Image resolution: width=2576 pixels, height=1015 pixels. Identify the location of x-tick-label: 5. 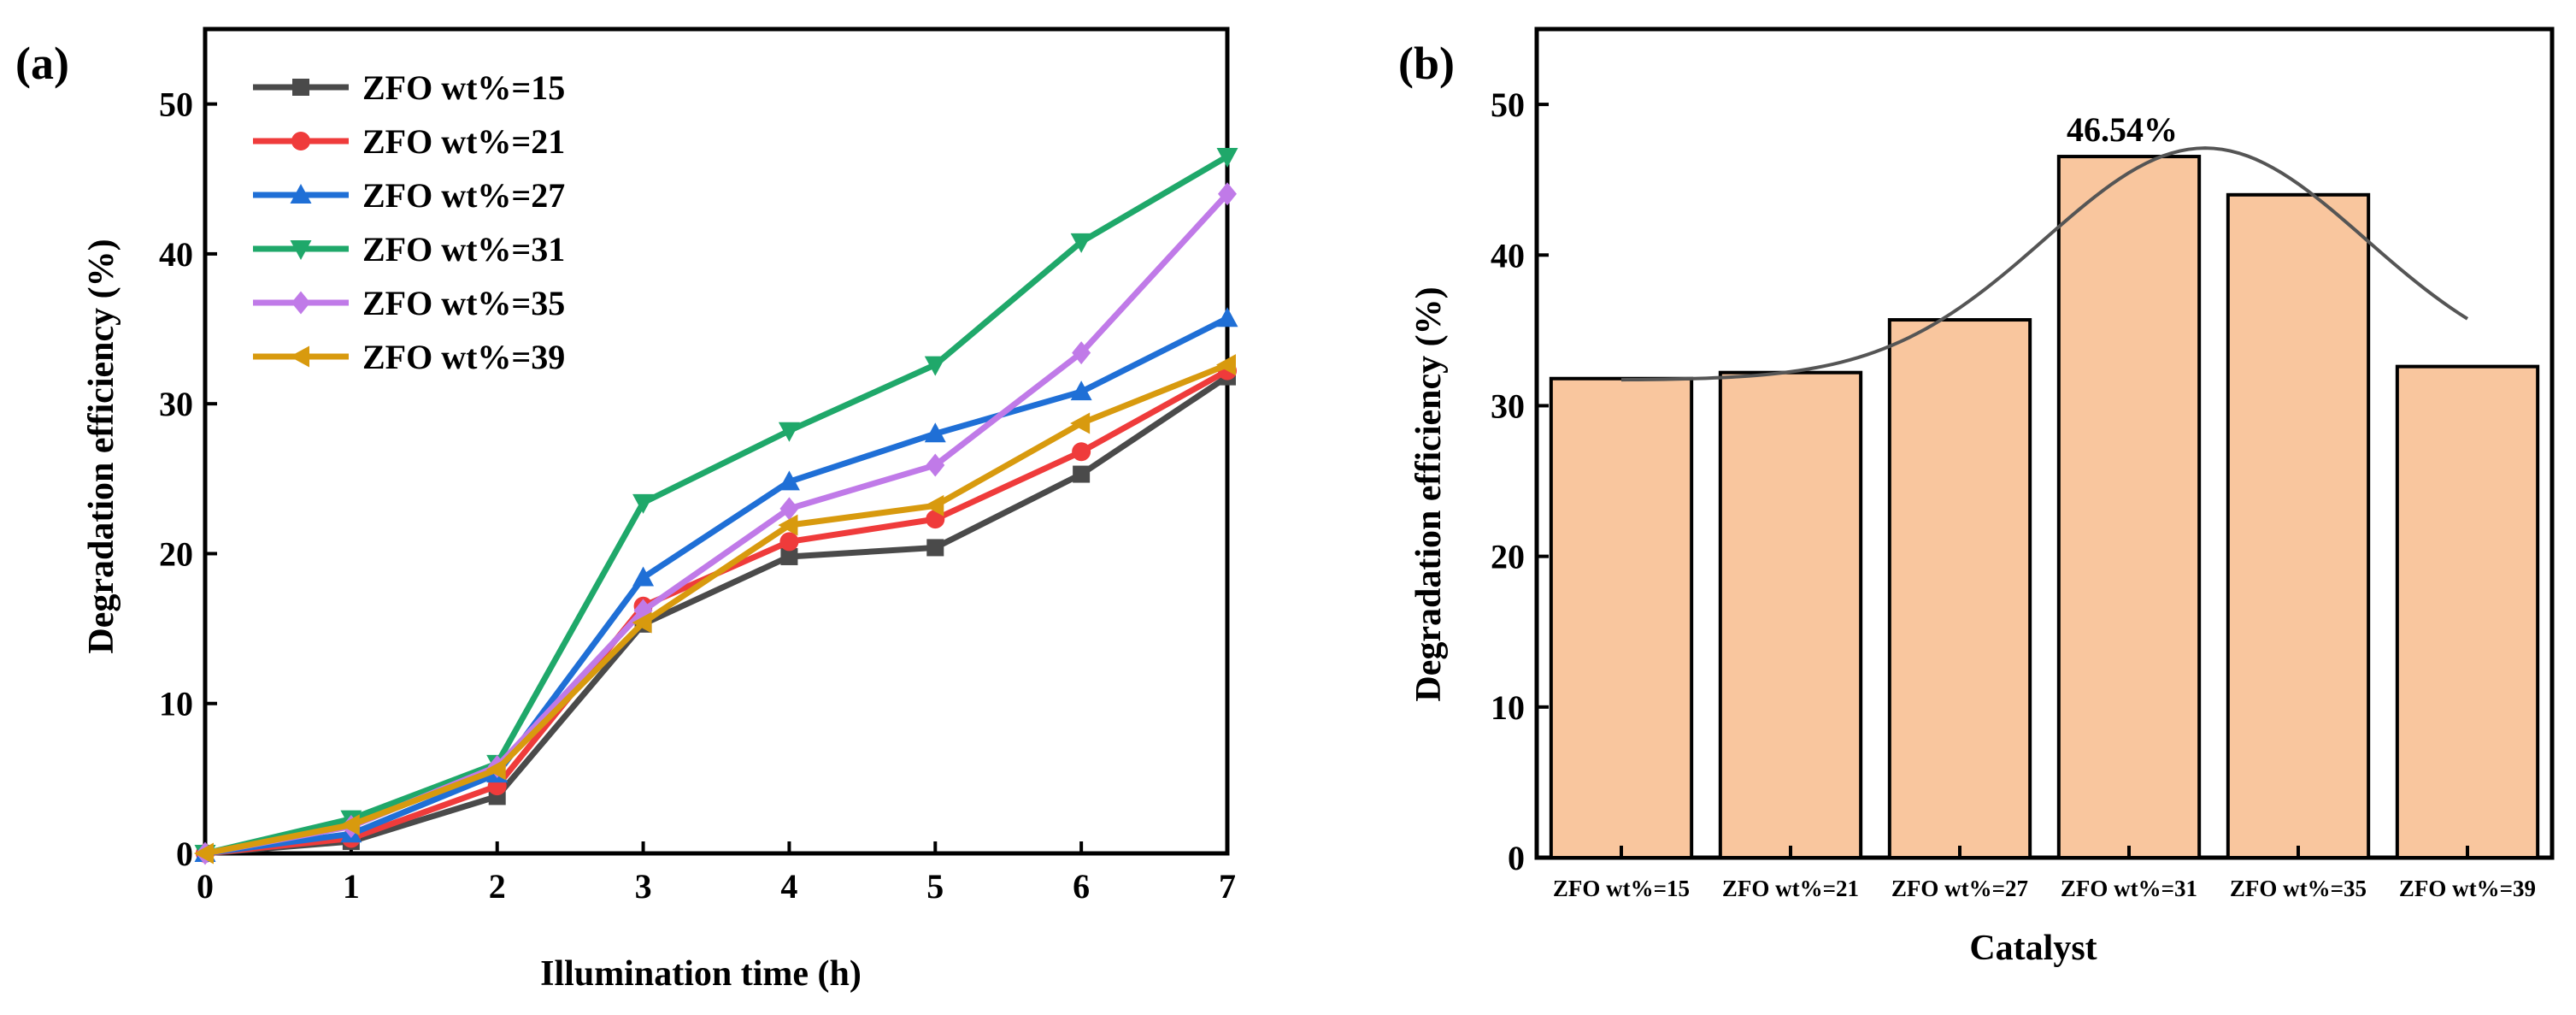
(935, 886).